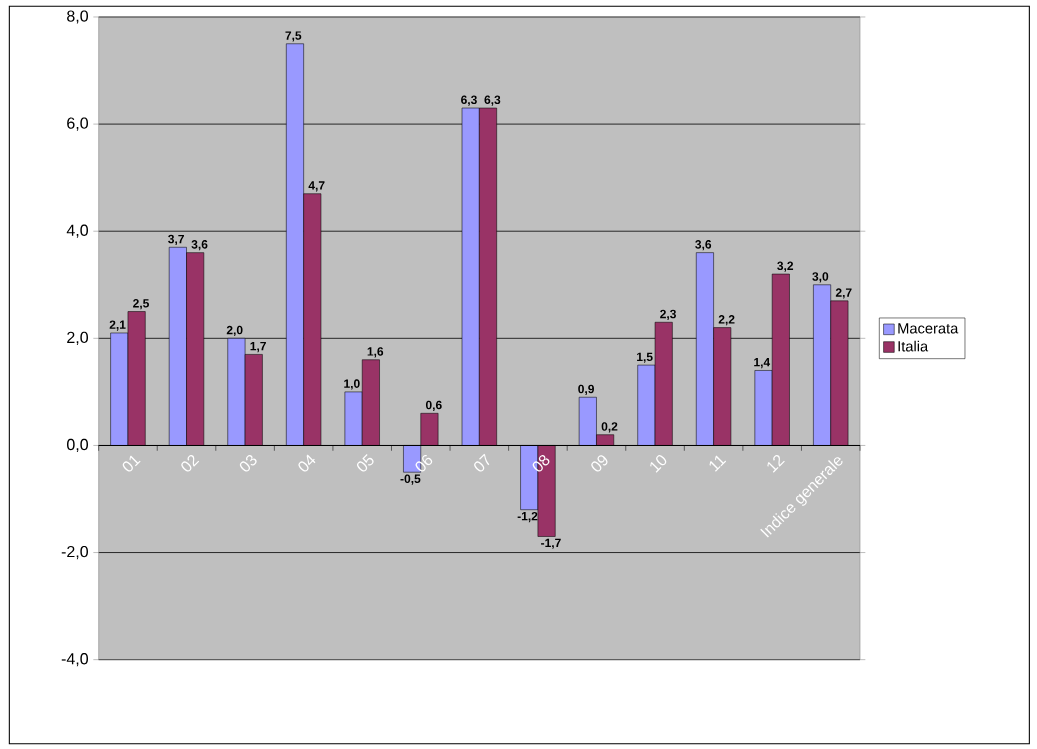 Image resolution: width=1037 pixels, height=749 pixels. Describe the element at coordinates (234, 331) in the screenshot. I see `data-label: 2,0` at that location.